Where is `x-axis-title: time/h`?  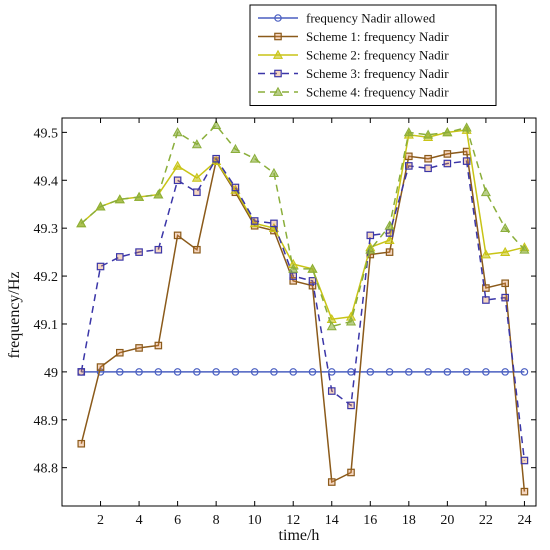 x-axis-title: time/h is located at coordinates (299, 535).